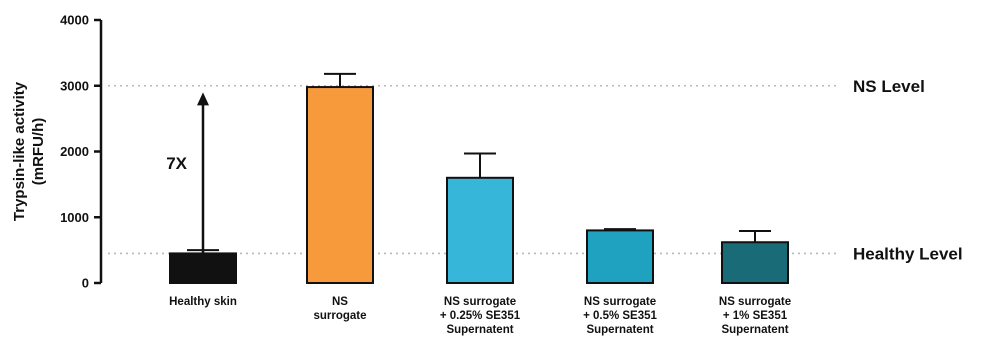 The width and height of the screenshot is (993, 354). Describe the element at coordinates (339, 309) in the screenshot. I see `category-label-1: NS surrogate` at that location.